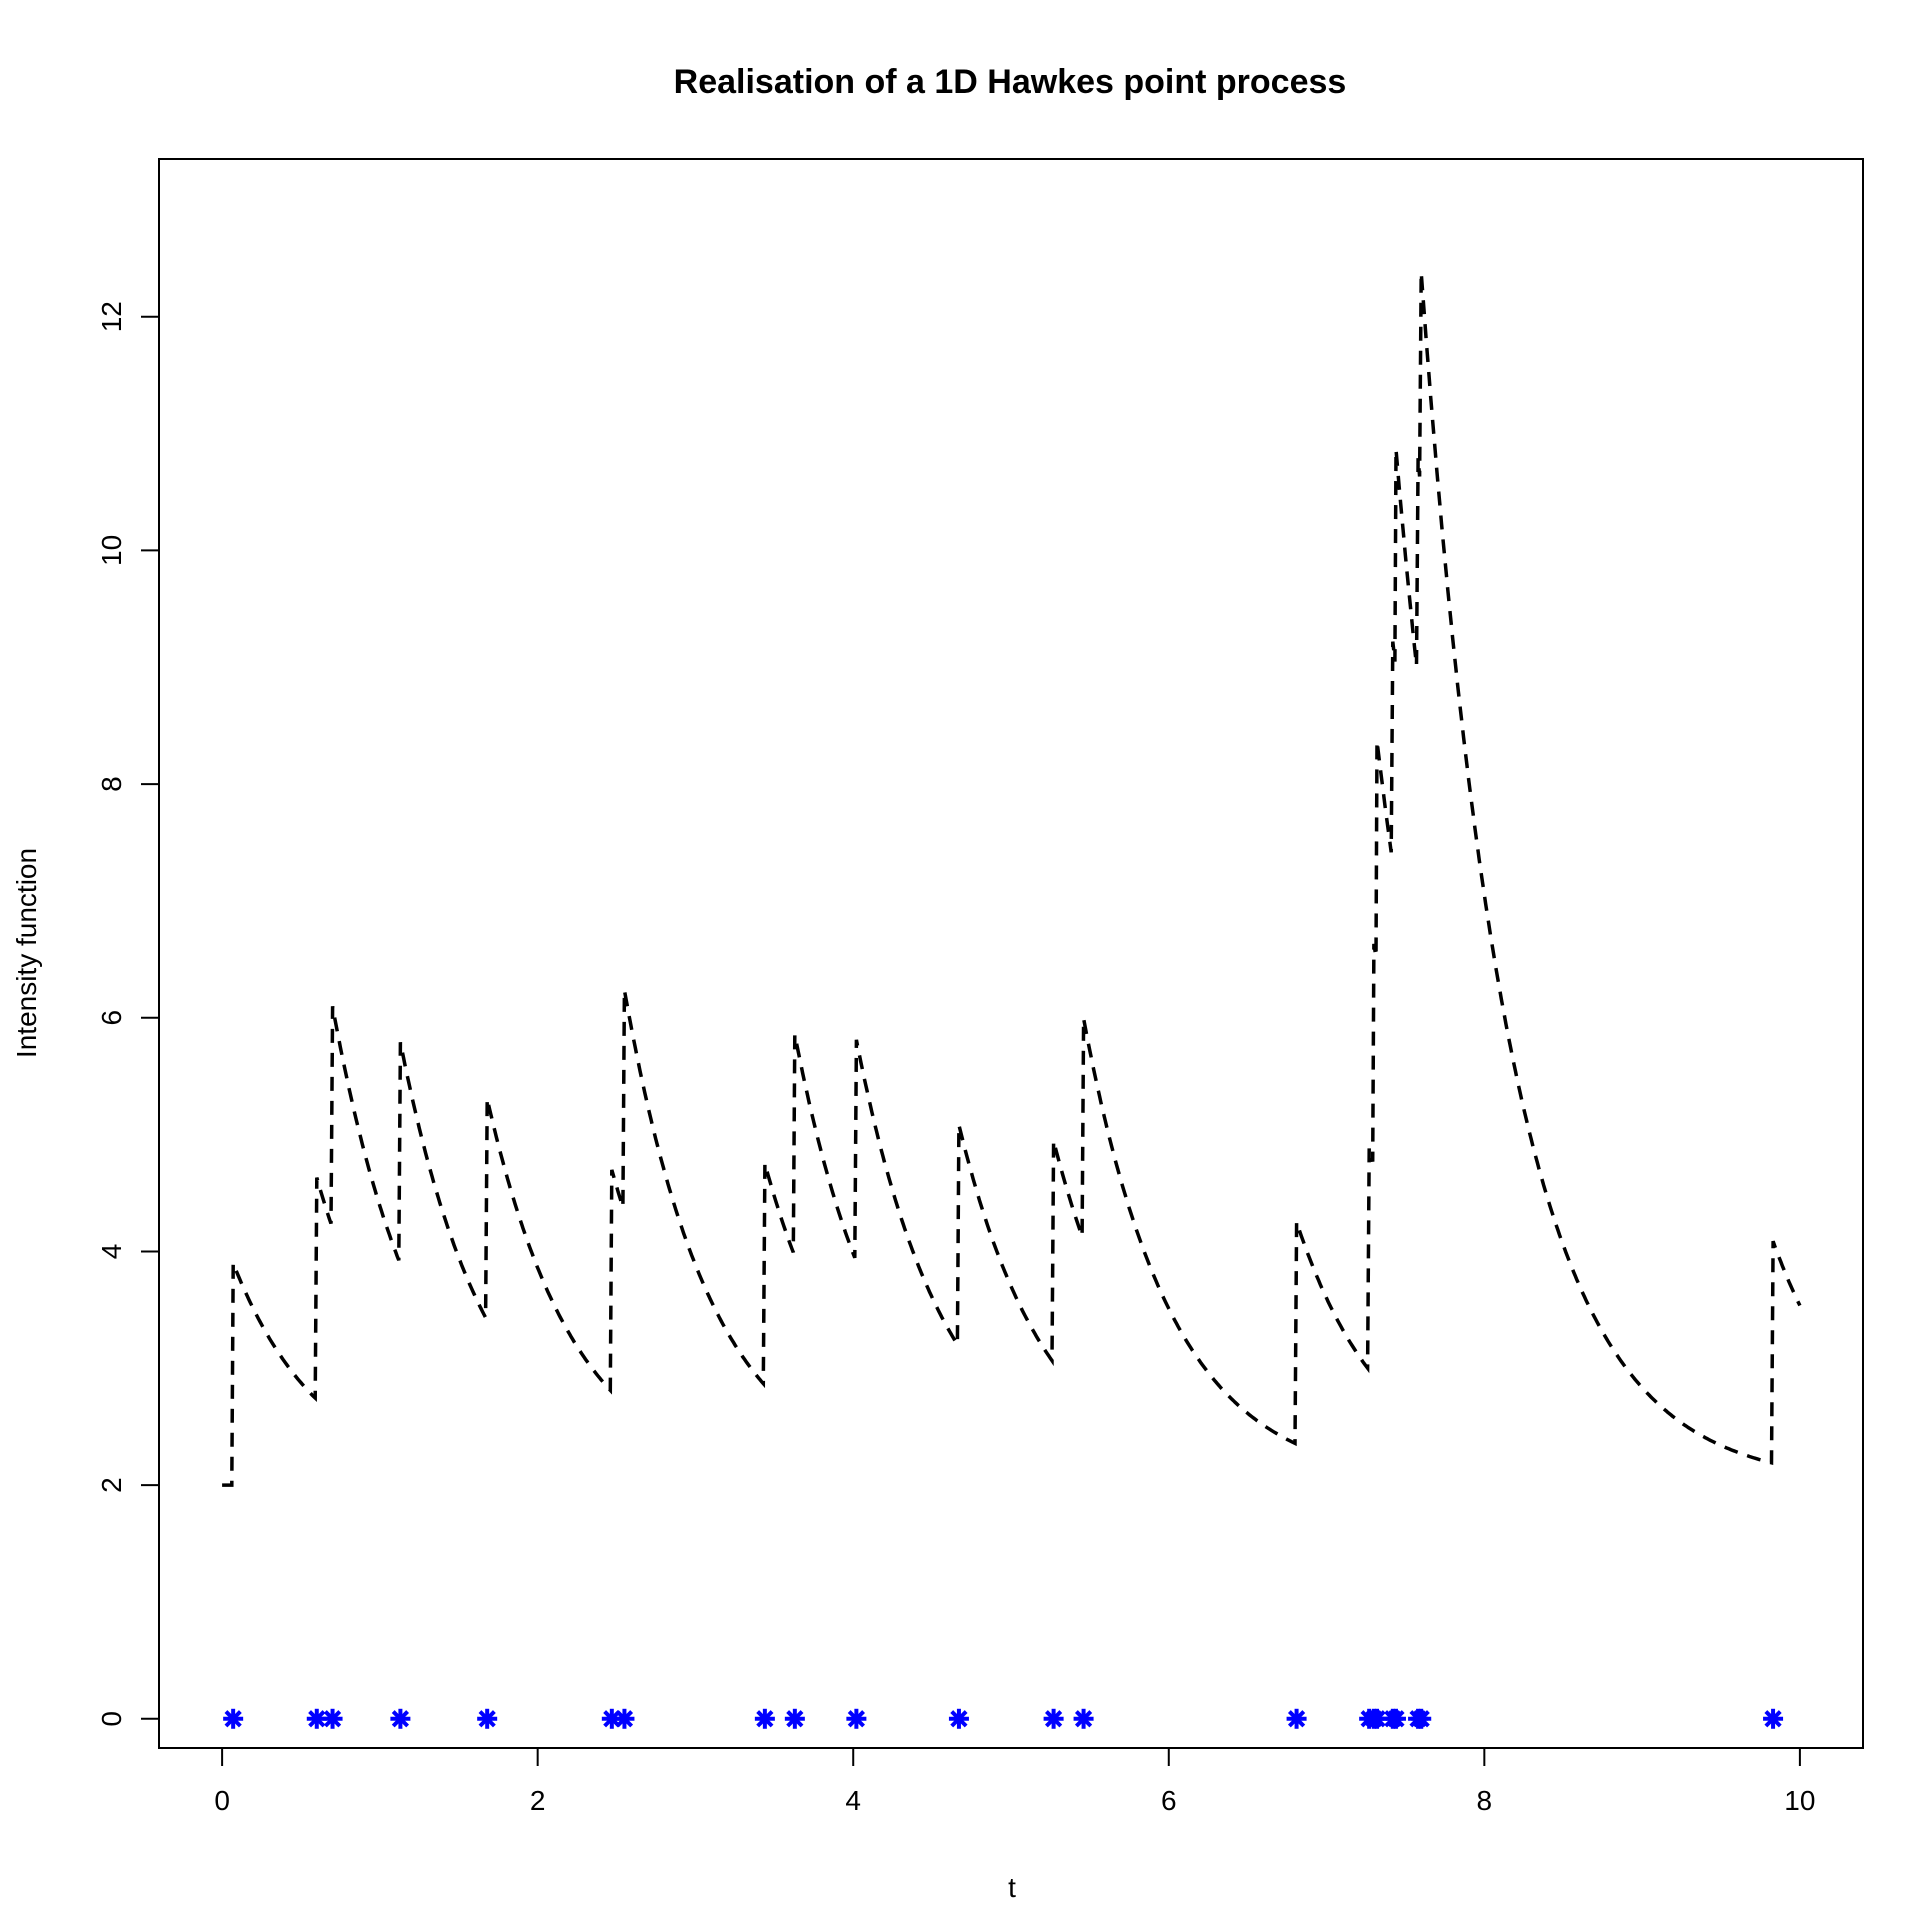 The width and height of the screenshot is (1920, 1920). Describe the element at coordinates (26, 953) in the screenshot. I see `y-axis-label: Intensity function` at that location.